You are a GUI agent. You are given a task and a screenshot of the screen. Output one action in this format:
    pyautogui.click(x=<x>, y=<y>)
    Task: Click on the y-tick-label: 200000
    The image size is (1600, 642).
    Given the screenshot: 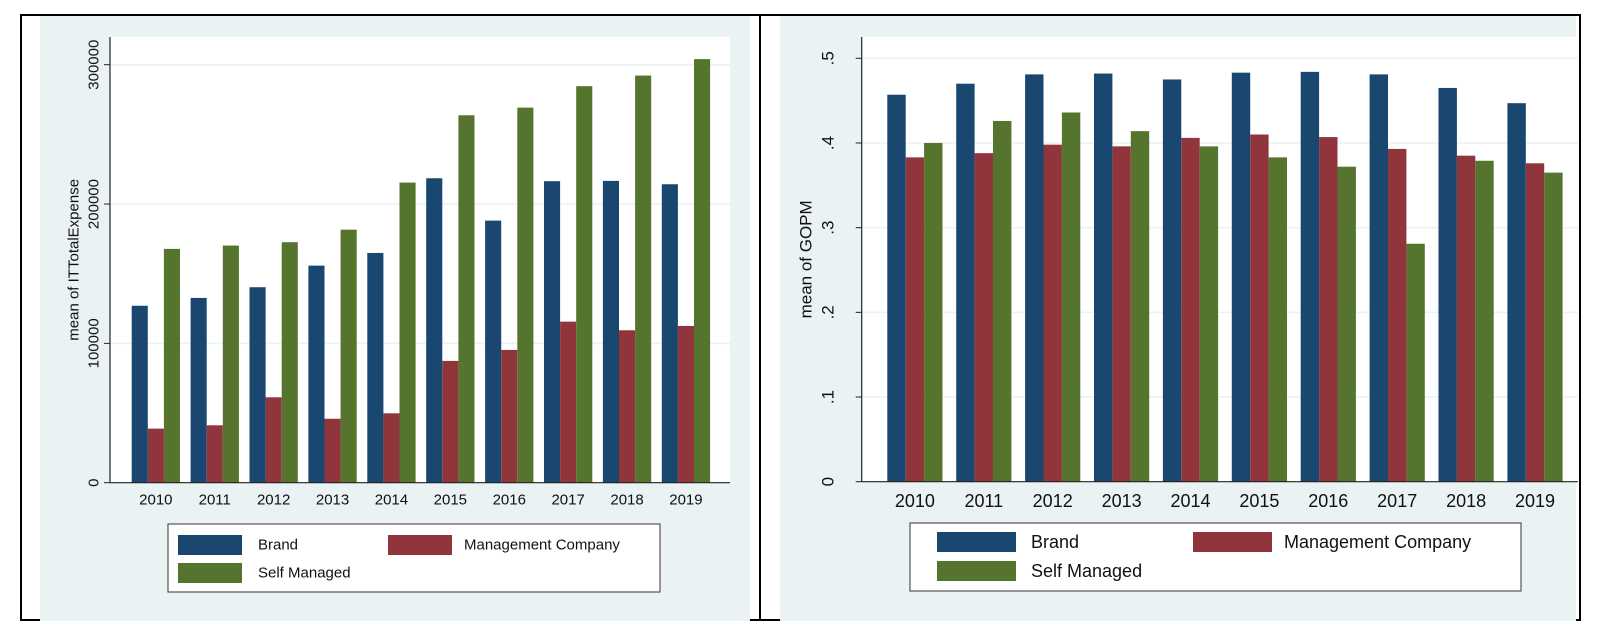 What is the action you would take?
    pyautogui.click(x=94, y=204)
    